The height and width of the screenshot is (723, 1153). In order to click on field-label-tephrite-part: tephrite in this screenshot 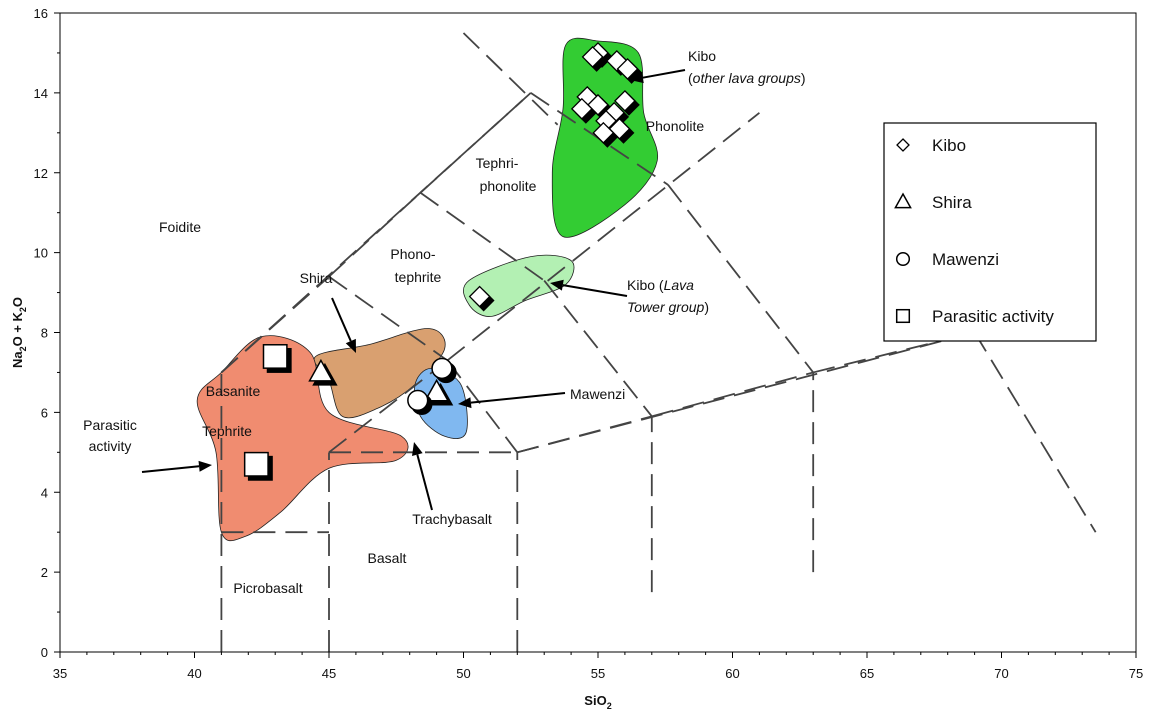, I will do `click(418, 277)`.